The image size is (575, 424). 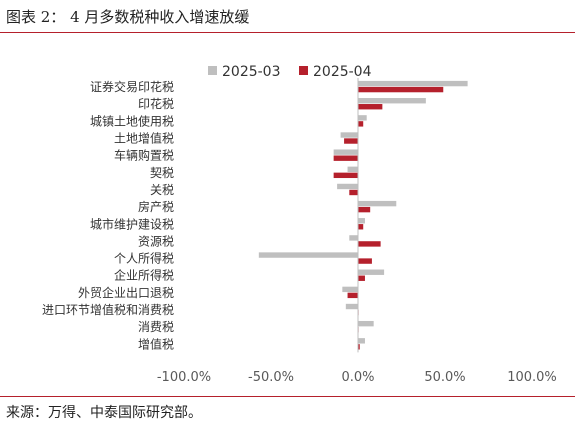 What do you see at coordinates (184, 377) in the screenshot?
I see `x-tick-label: -100.0%` at bounding box center [184, 377].